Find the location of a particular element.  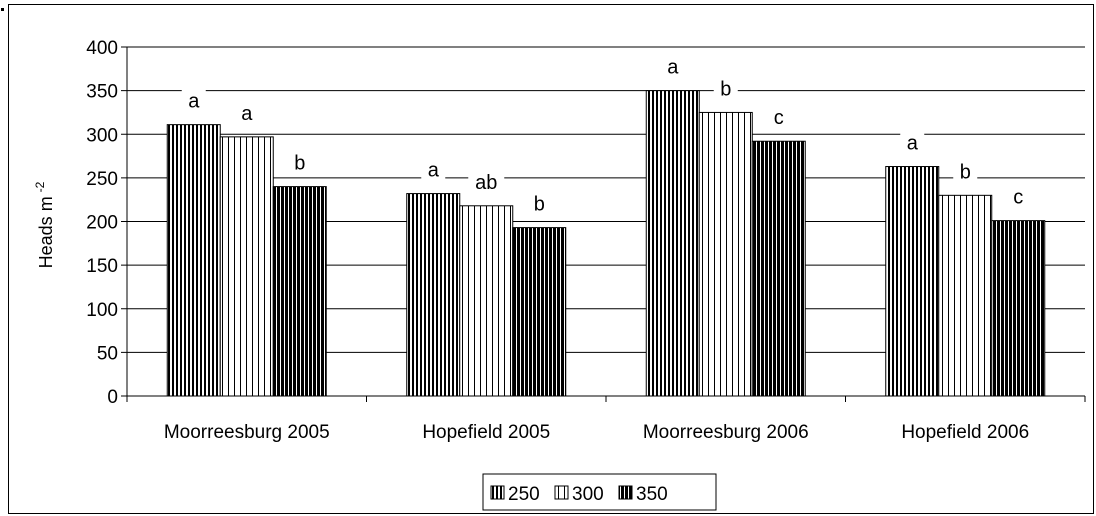

legend-box is located at coordinates (599, 492).